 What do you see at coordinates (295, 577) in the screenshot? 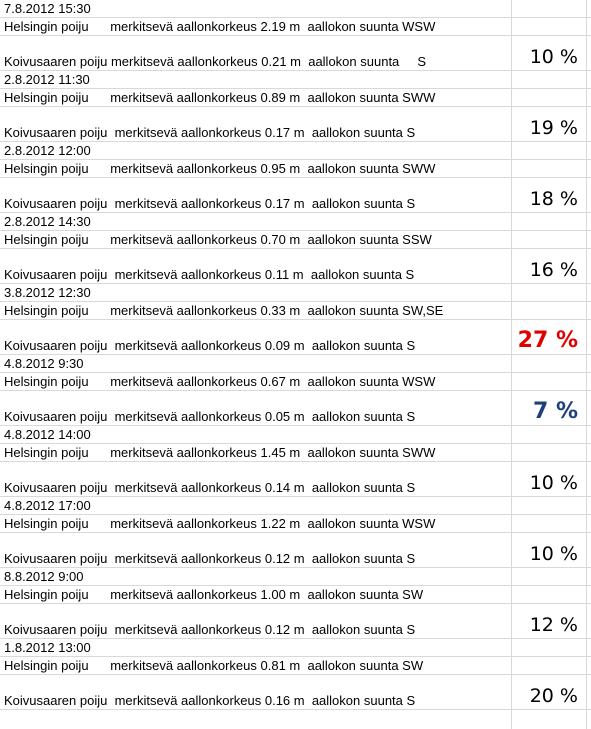
I see `table-row: 8.8.2012 9:00` at bounding box center [295, 577].